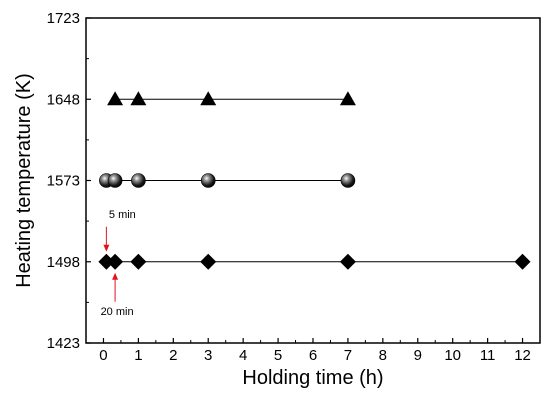  I want to click on x-tick-label-8: 8, so click(383, 355).